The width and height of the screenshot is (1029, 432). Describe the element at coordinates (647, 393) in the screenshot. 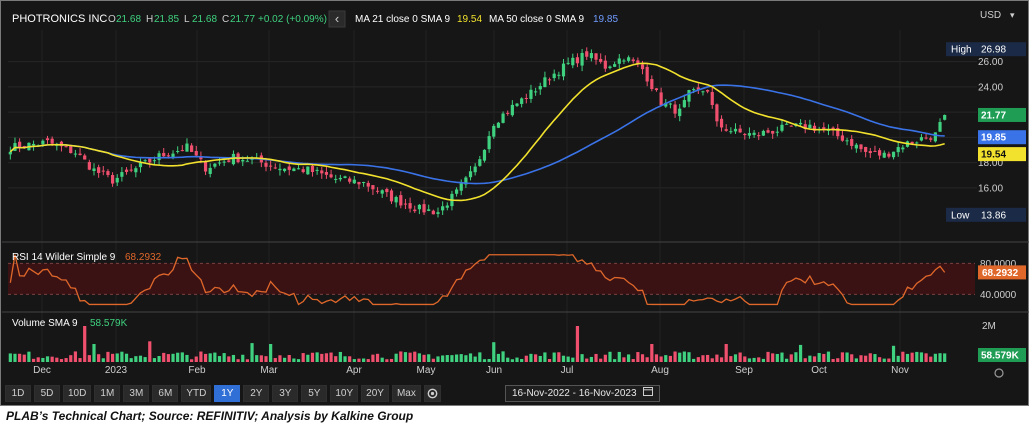

I see `calendar-icon` at that location.